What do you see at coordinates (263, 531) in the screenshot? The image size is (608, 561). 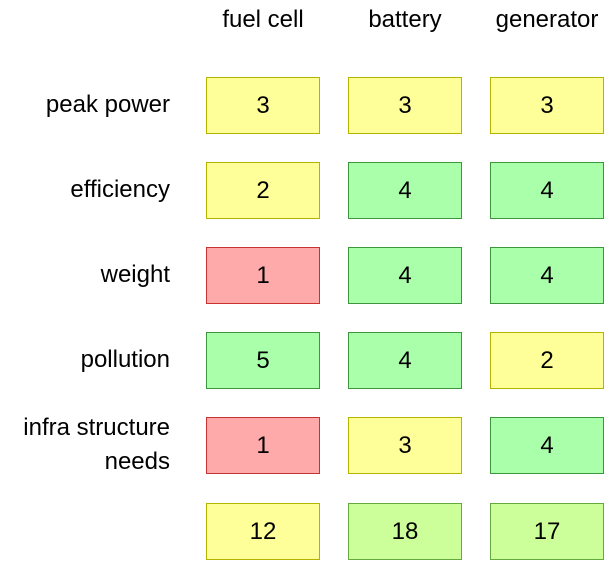 I see `total-cell: 12` at bounding box center [263, 531].